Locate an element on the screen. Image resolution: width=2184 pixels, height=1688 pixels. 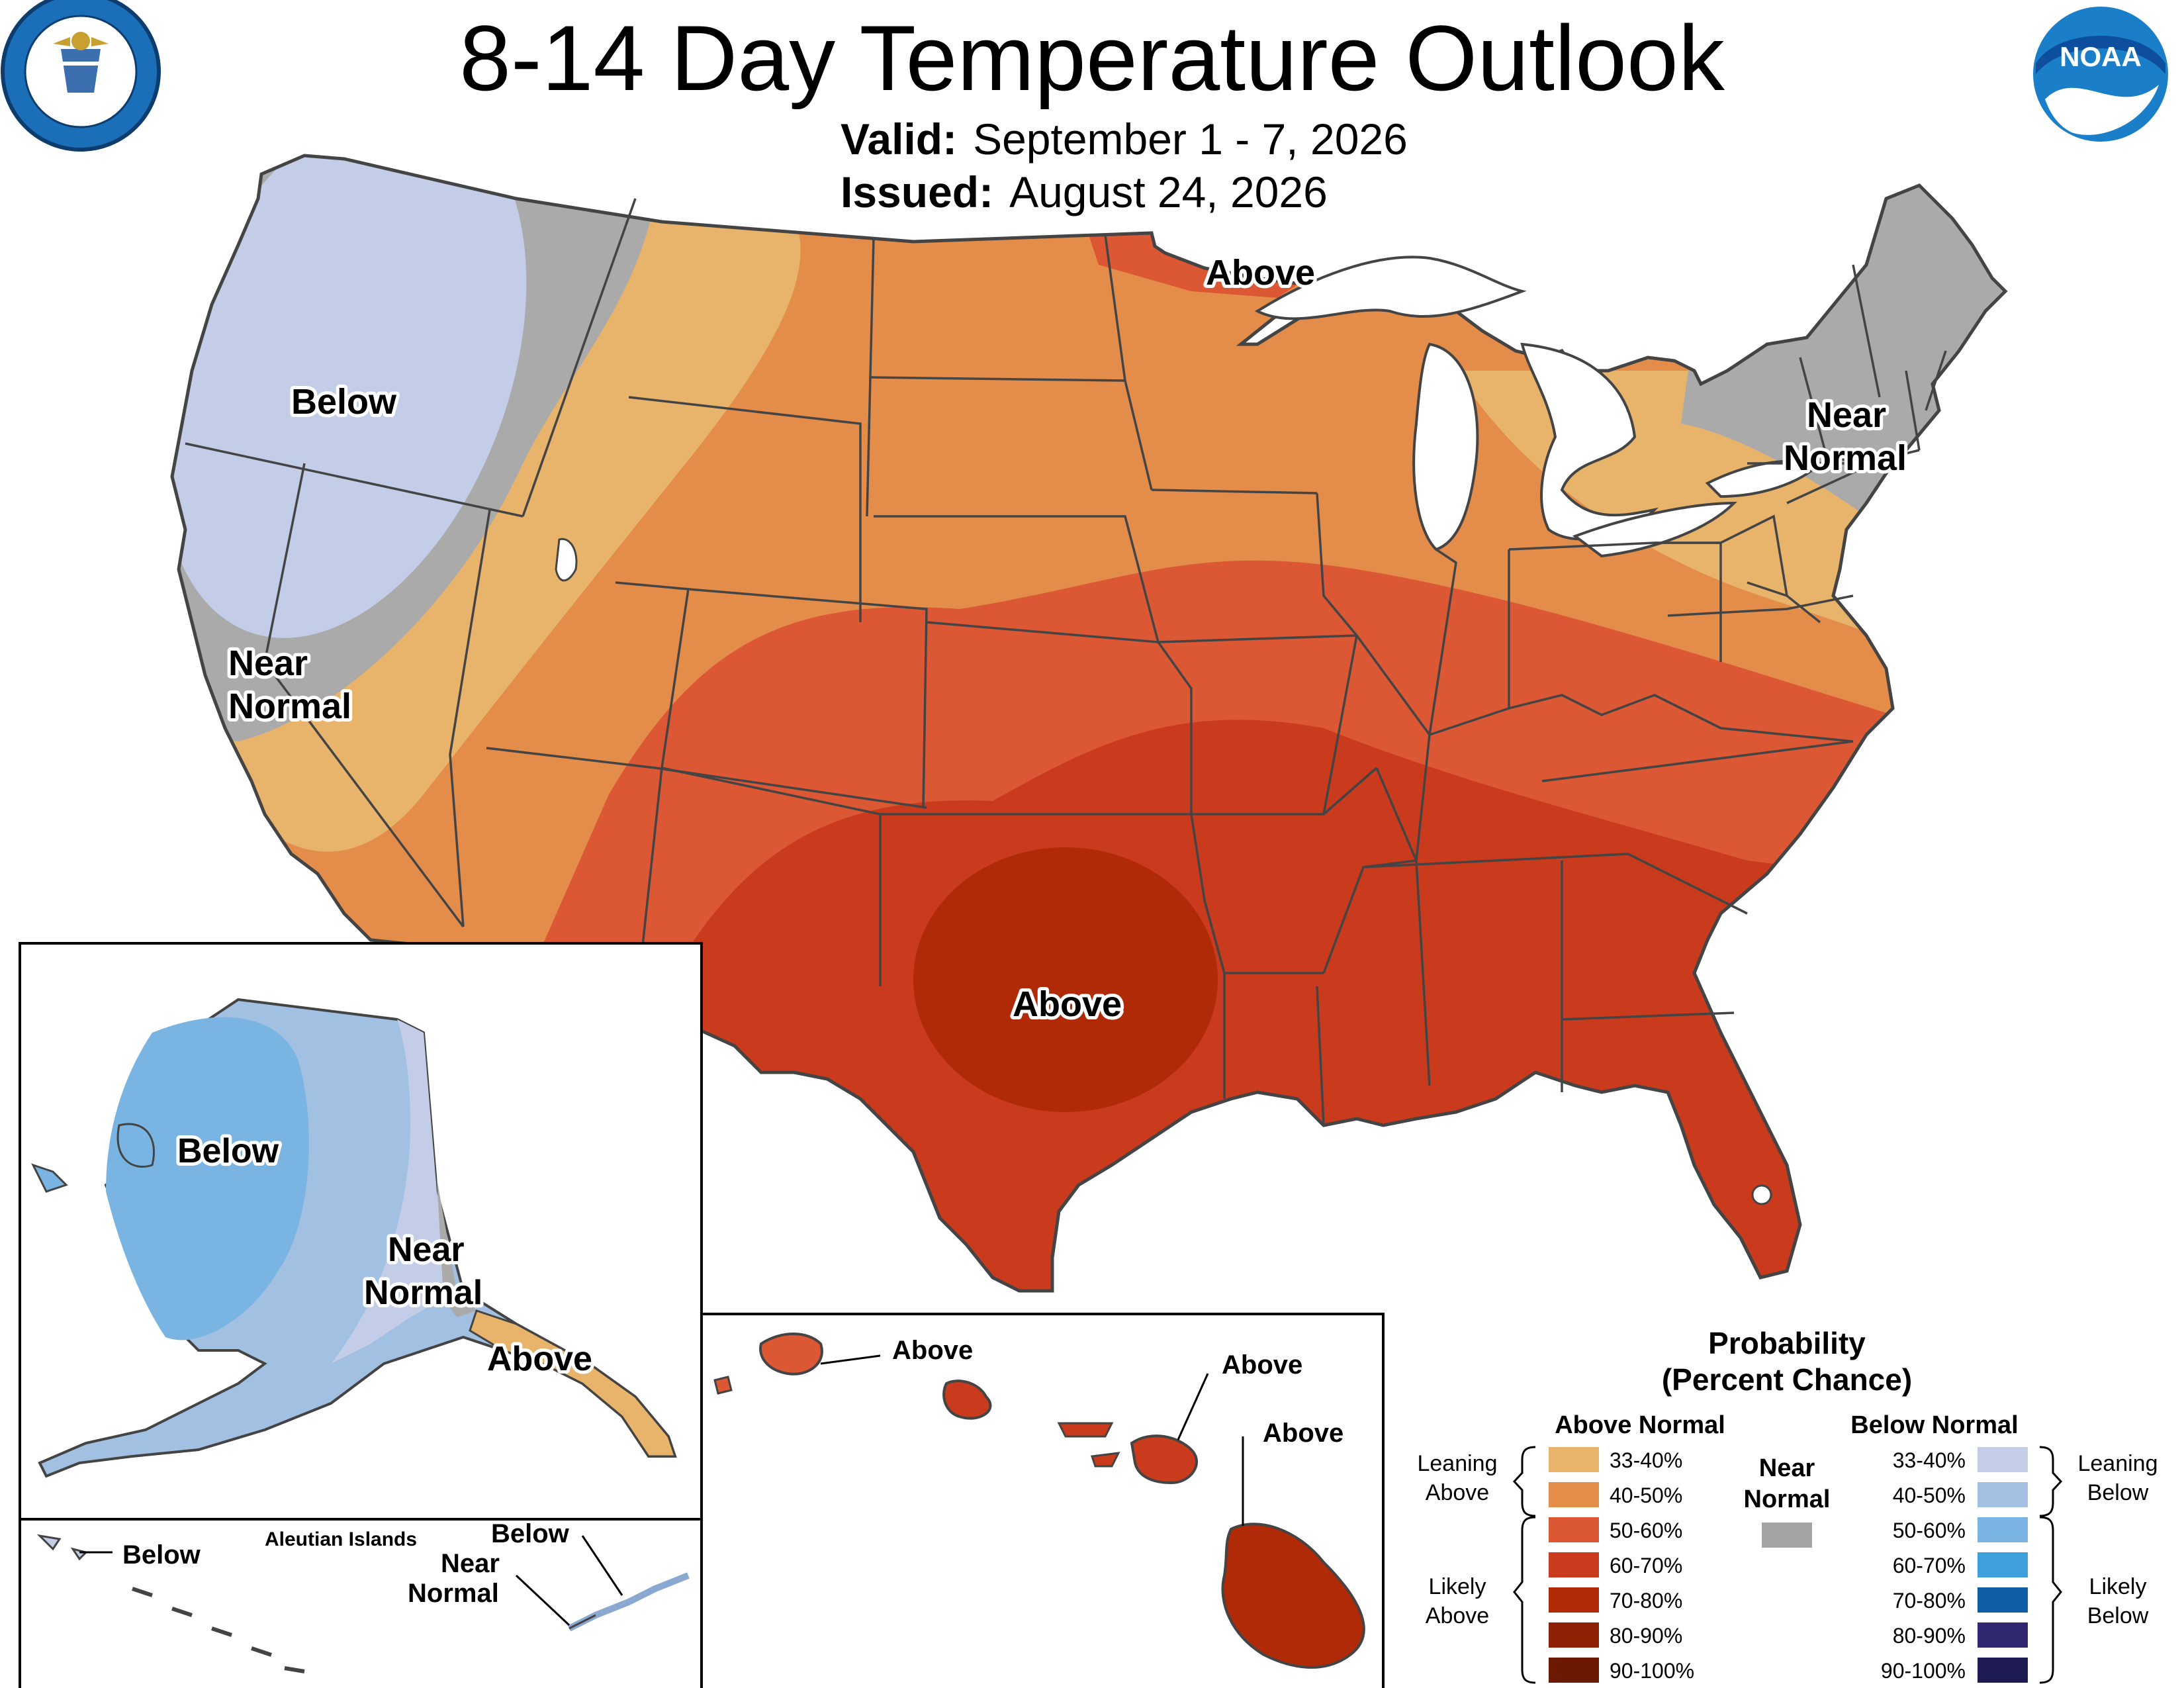
label-alaska-near-2: Normal is located at coordinates (423, 1293).